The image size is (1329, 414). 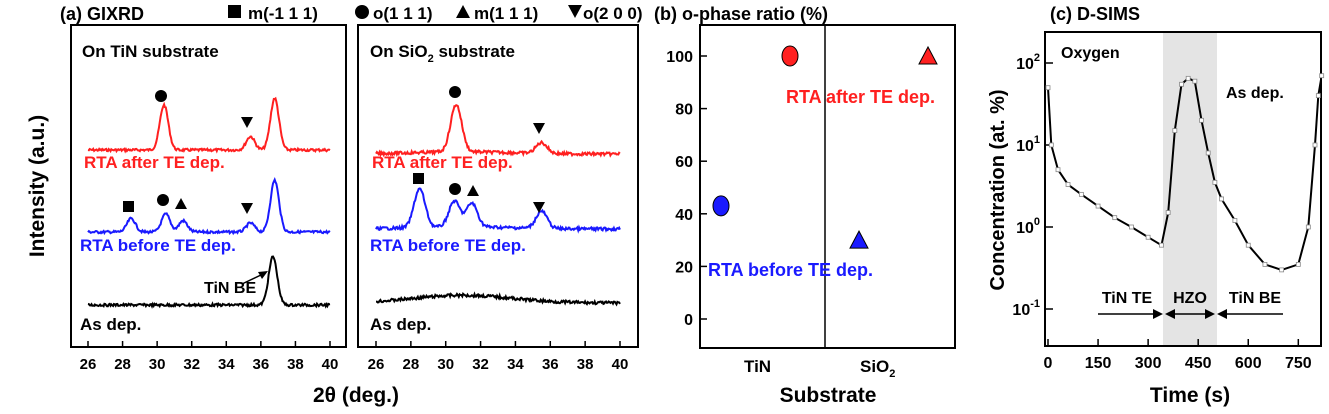 I want to click on category-label-sio2: SiO2, so click(x=877, y=368).